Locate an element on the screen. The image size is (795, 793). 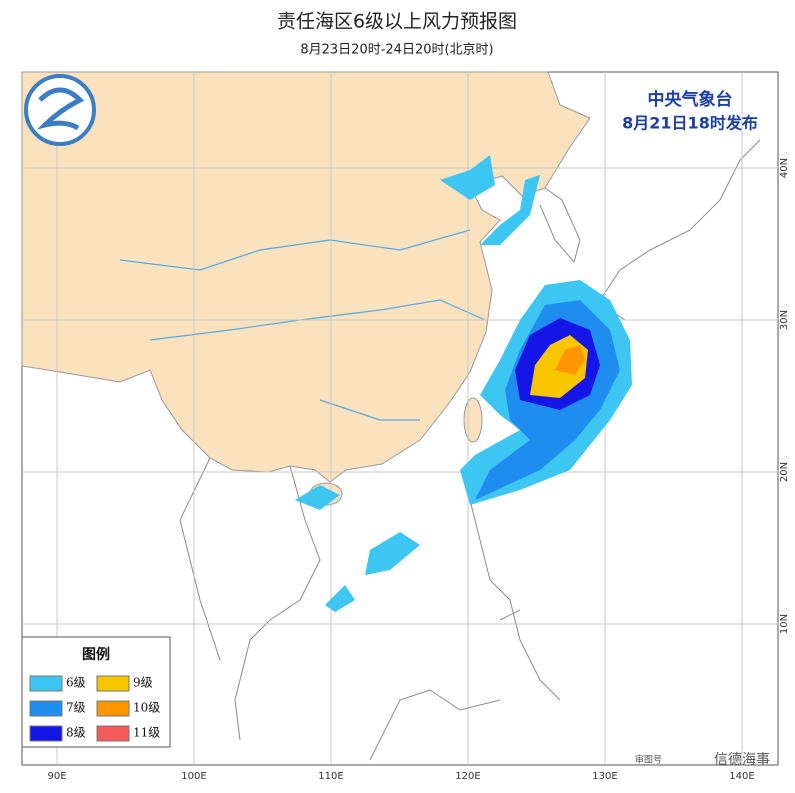
legend-title: 图例 is located at coordinates (96, 654).